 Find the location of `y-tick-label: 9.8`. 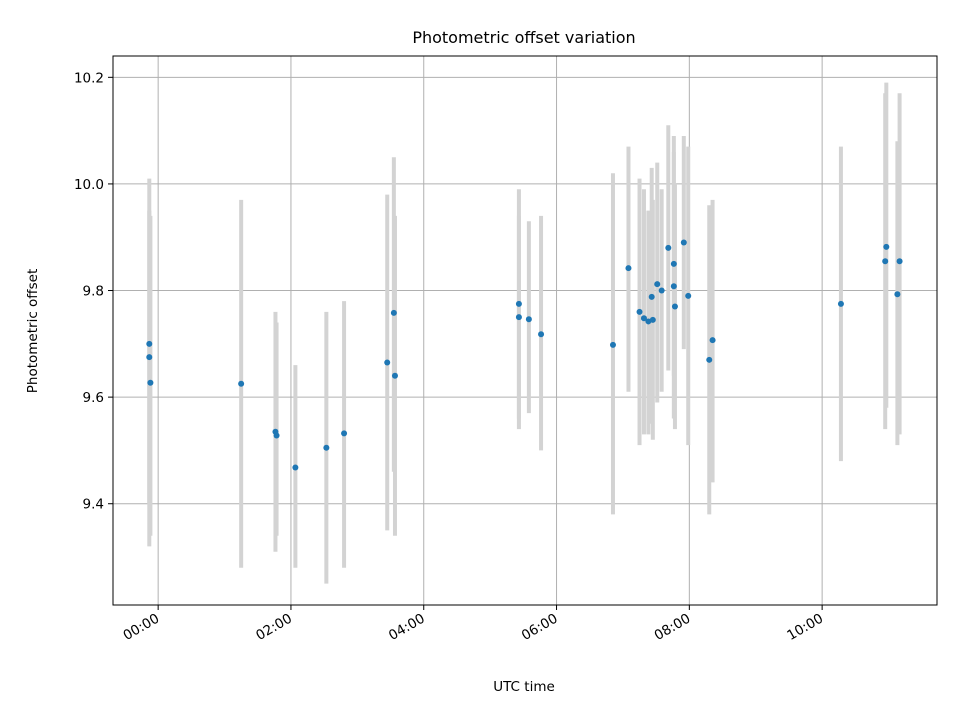

y-tick-label: 9.8 is located at coordinates (93, 292).